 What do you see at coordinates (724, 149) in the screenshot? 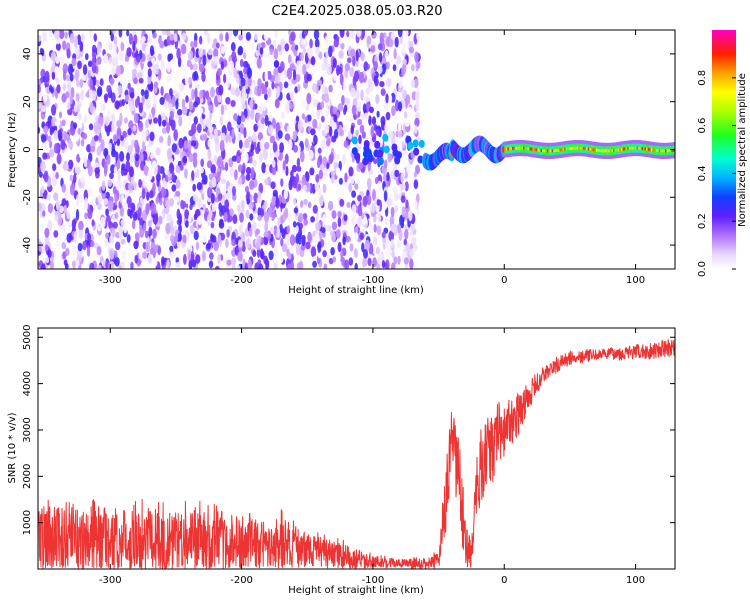
I see `colorbar-gradient` at bounding box center [724, 149].